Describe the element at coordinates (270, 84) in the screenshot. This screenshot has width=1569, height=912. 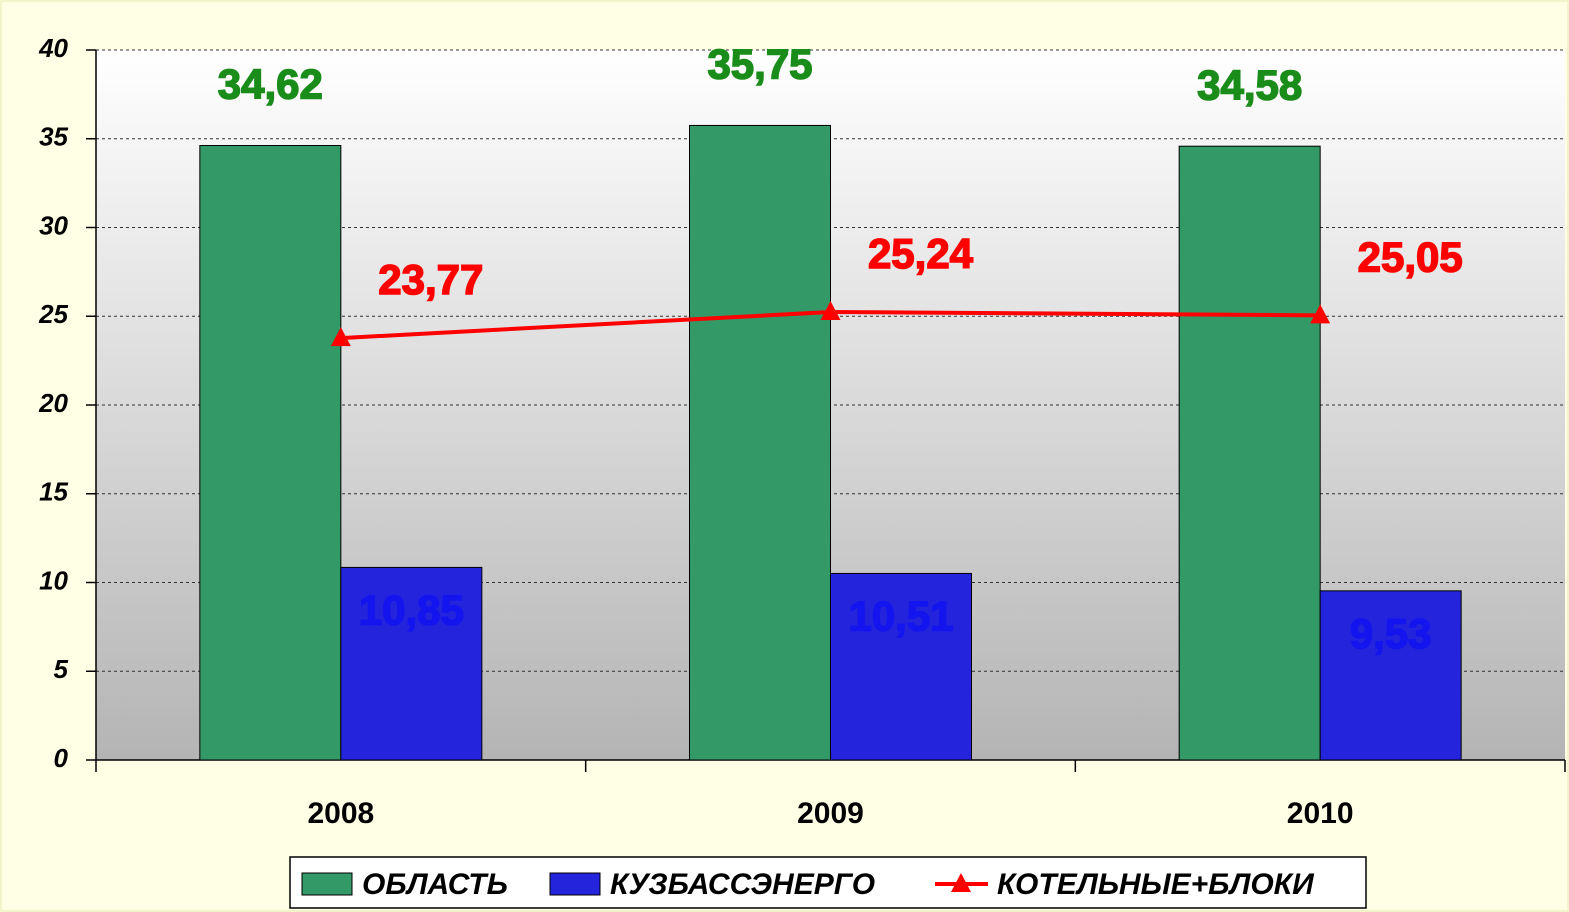
I see `data-label: 34,62` at that location.